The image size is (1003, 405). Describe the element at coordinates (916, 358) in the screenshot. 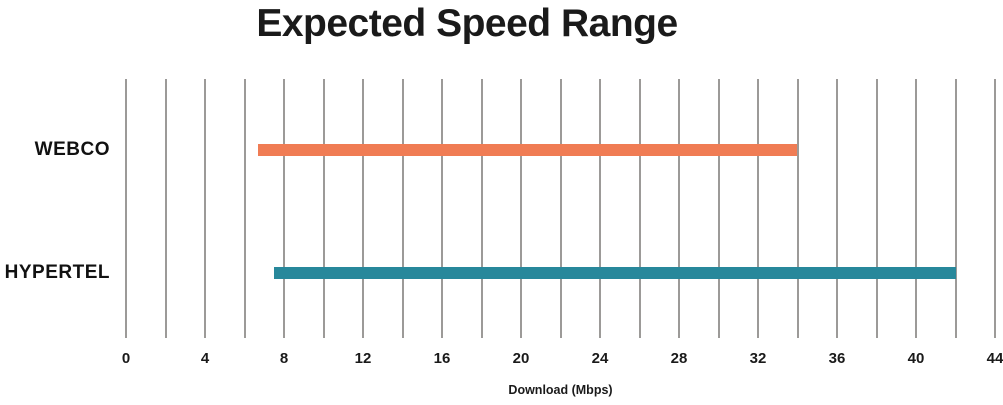

I see `x-tick-label-40: 40` at that location.